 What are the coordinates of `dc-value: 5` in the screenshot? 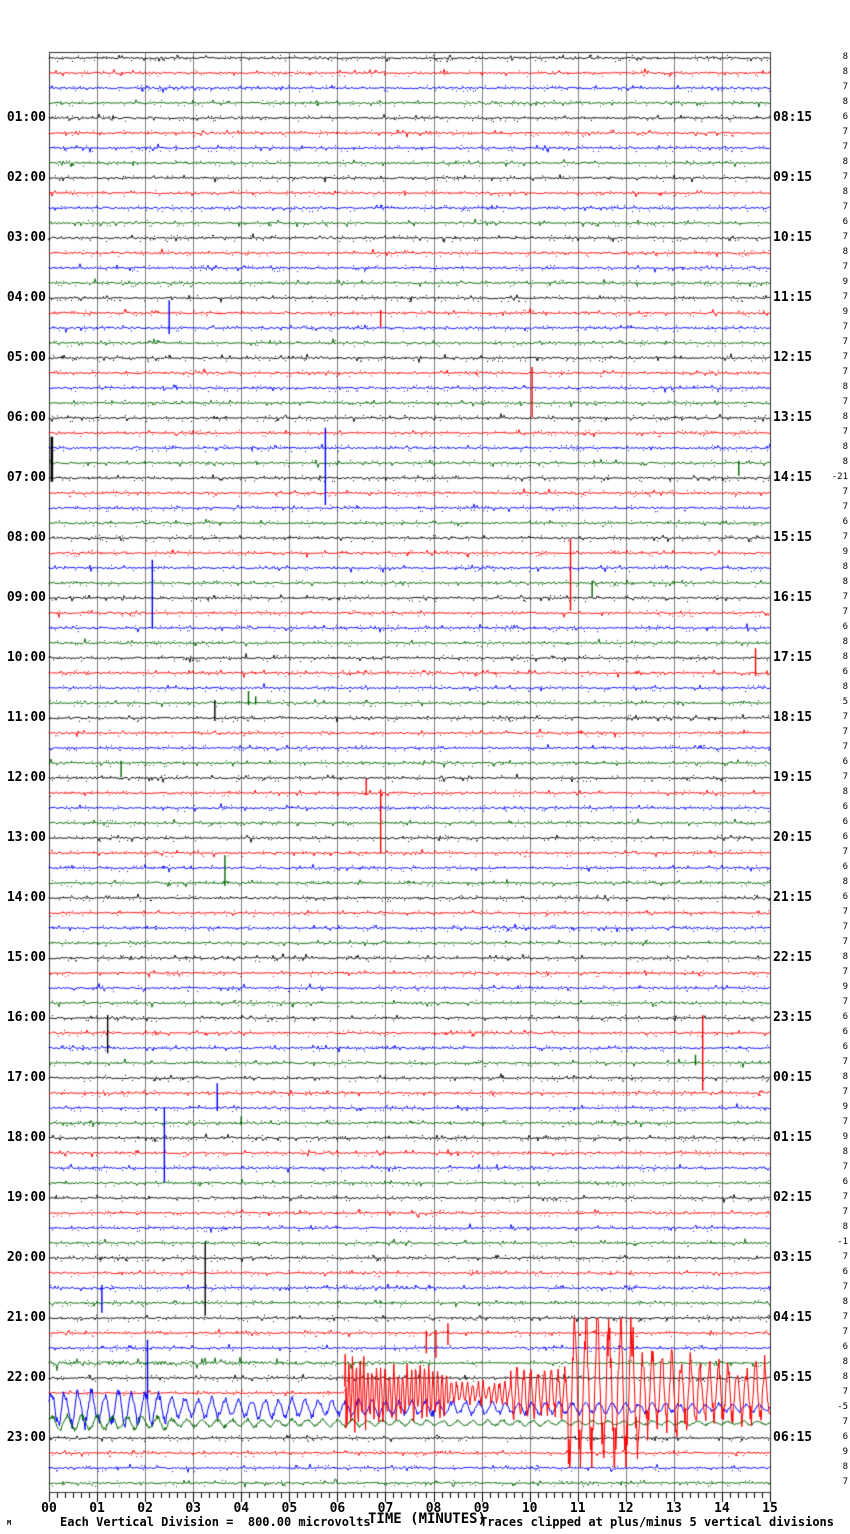 It's located at (845, 702).